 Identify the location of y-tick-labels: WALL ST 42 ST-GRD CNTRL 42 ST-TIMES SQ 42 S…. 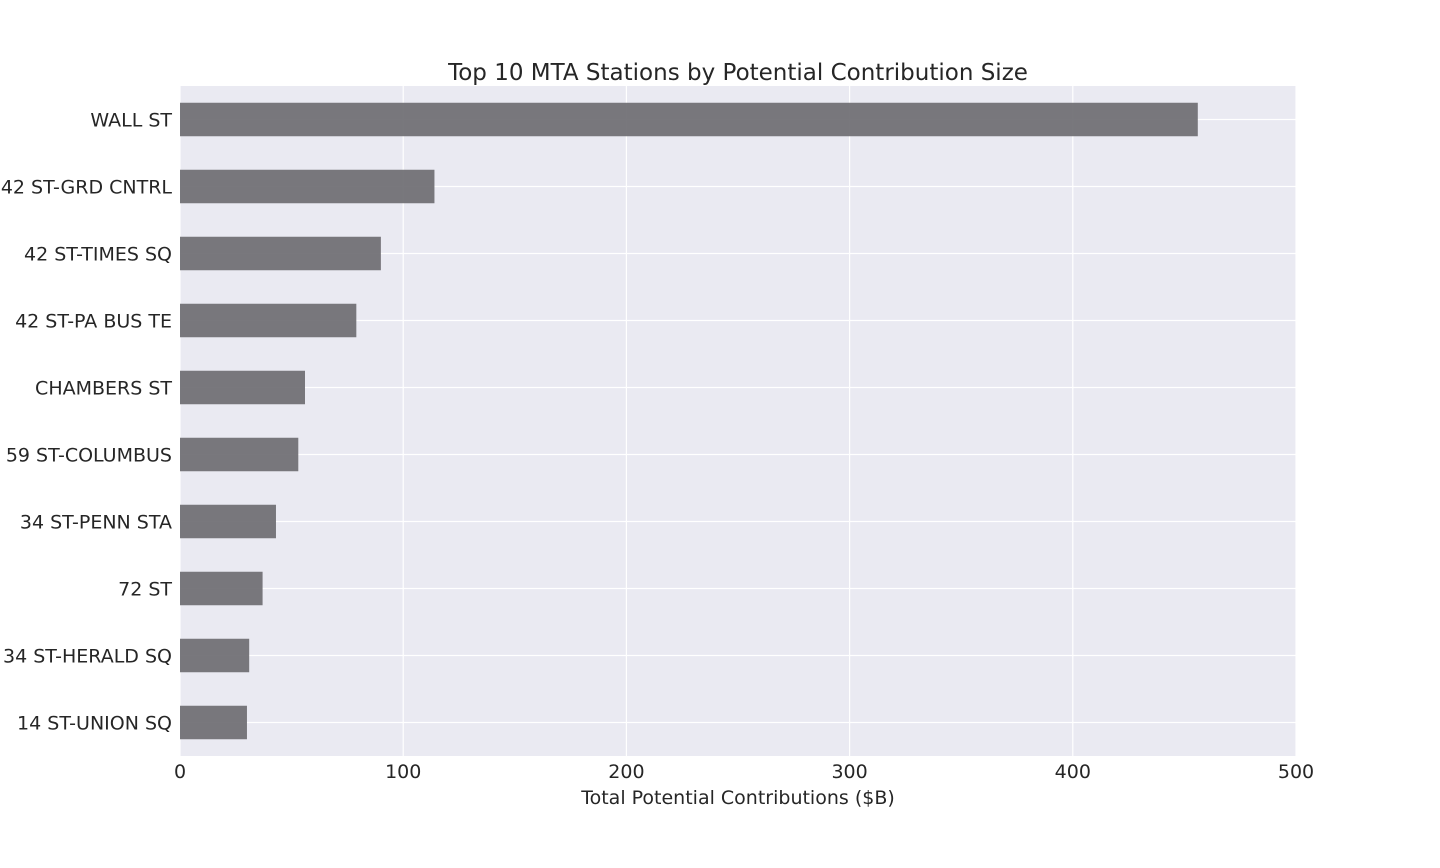
(87, 422).